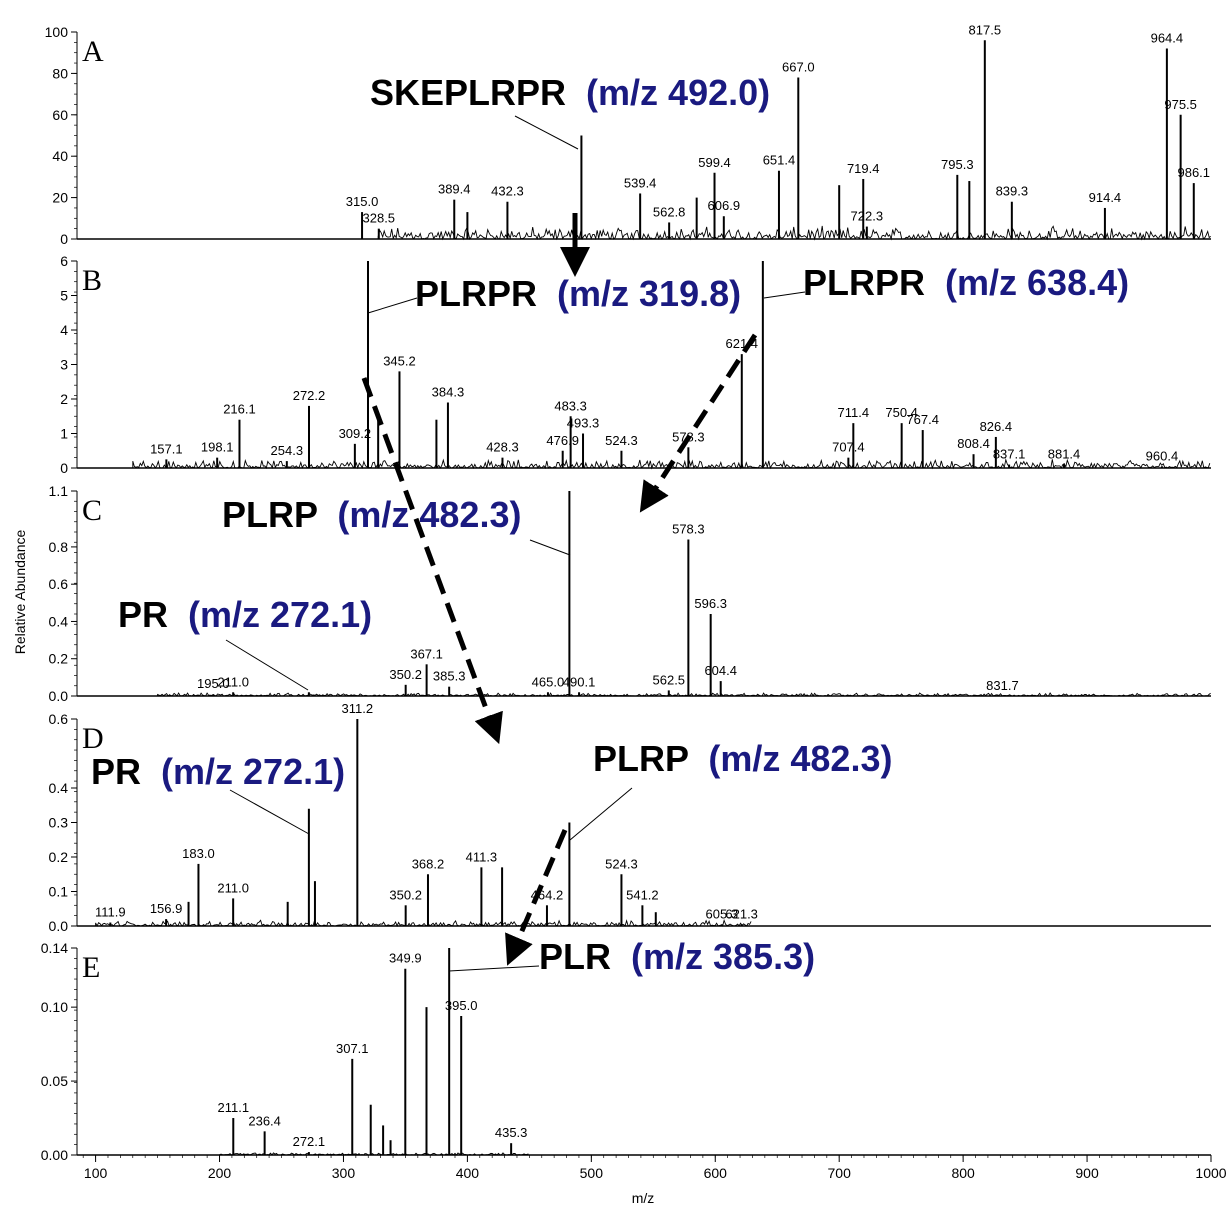  Describe the element at coordinates (996, 426) in the screenshot. I see `peak-label: 826.4` at that location.